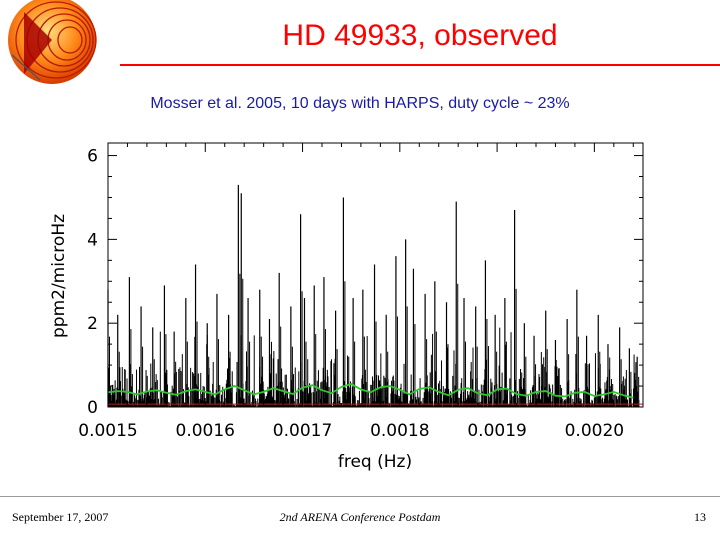  What do you see at coordinates (302, 431) in the screenshot?
I see `x-tick-label: 0.0017` at bounding box center [302, 431].